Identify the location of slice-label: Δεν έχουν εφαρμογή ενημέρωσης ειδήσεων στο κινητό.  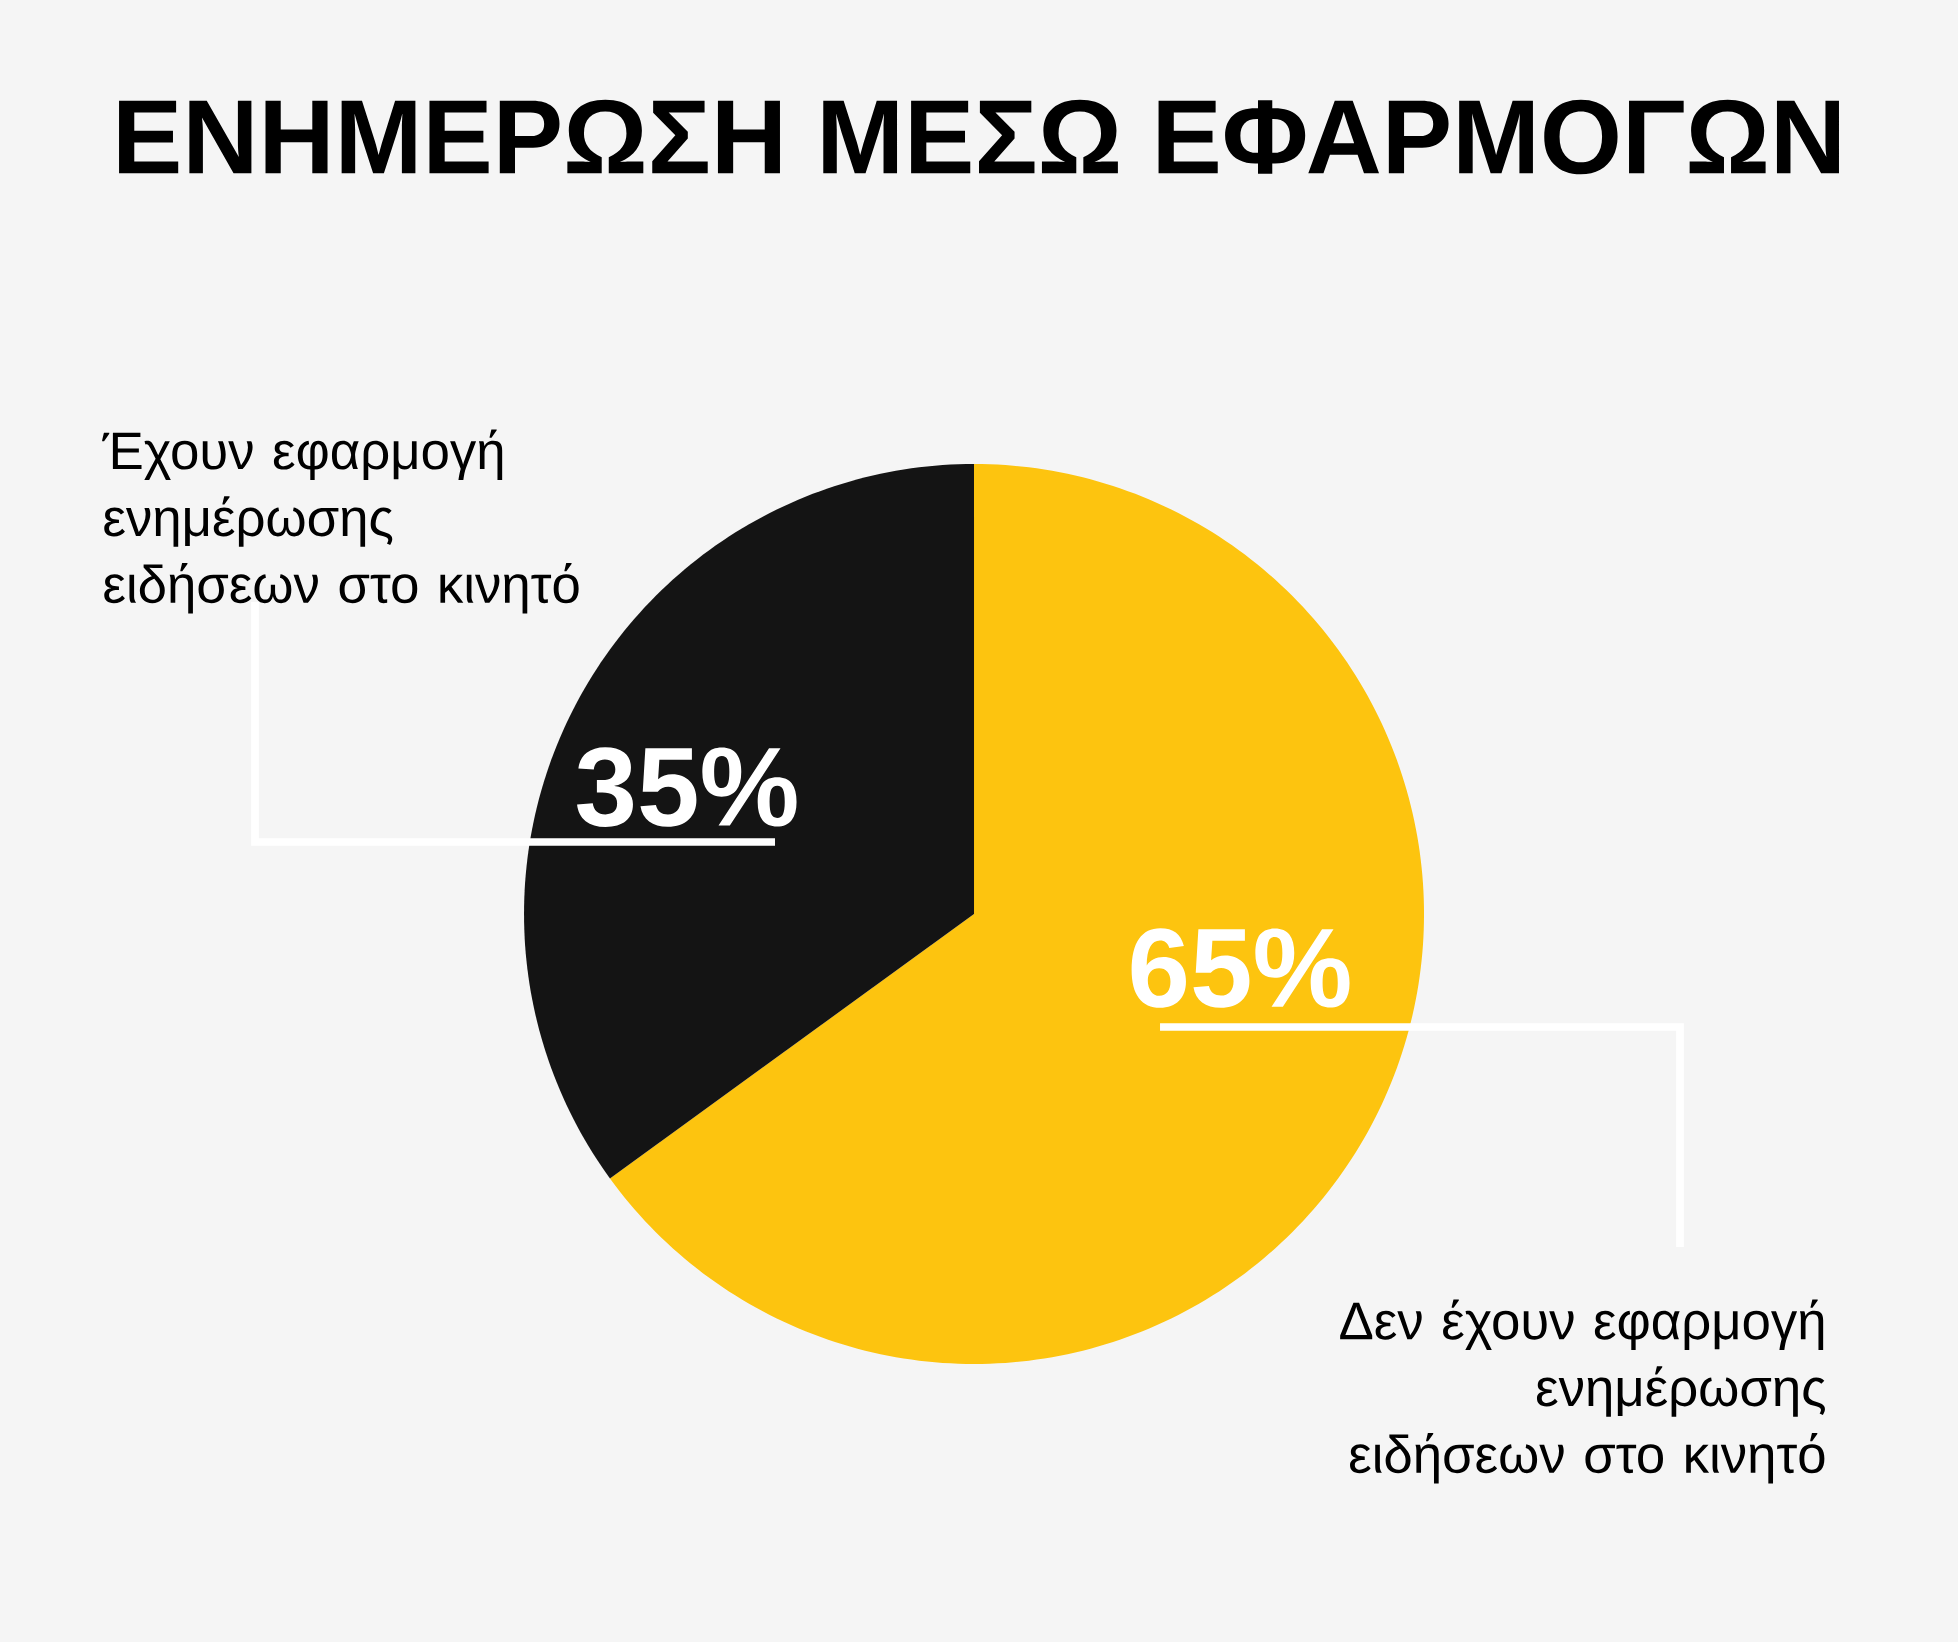
(1582, 1391).